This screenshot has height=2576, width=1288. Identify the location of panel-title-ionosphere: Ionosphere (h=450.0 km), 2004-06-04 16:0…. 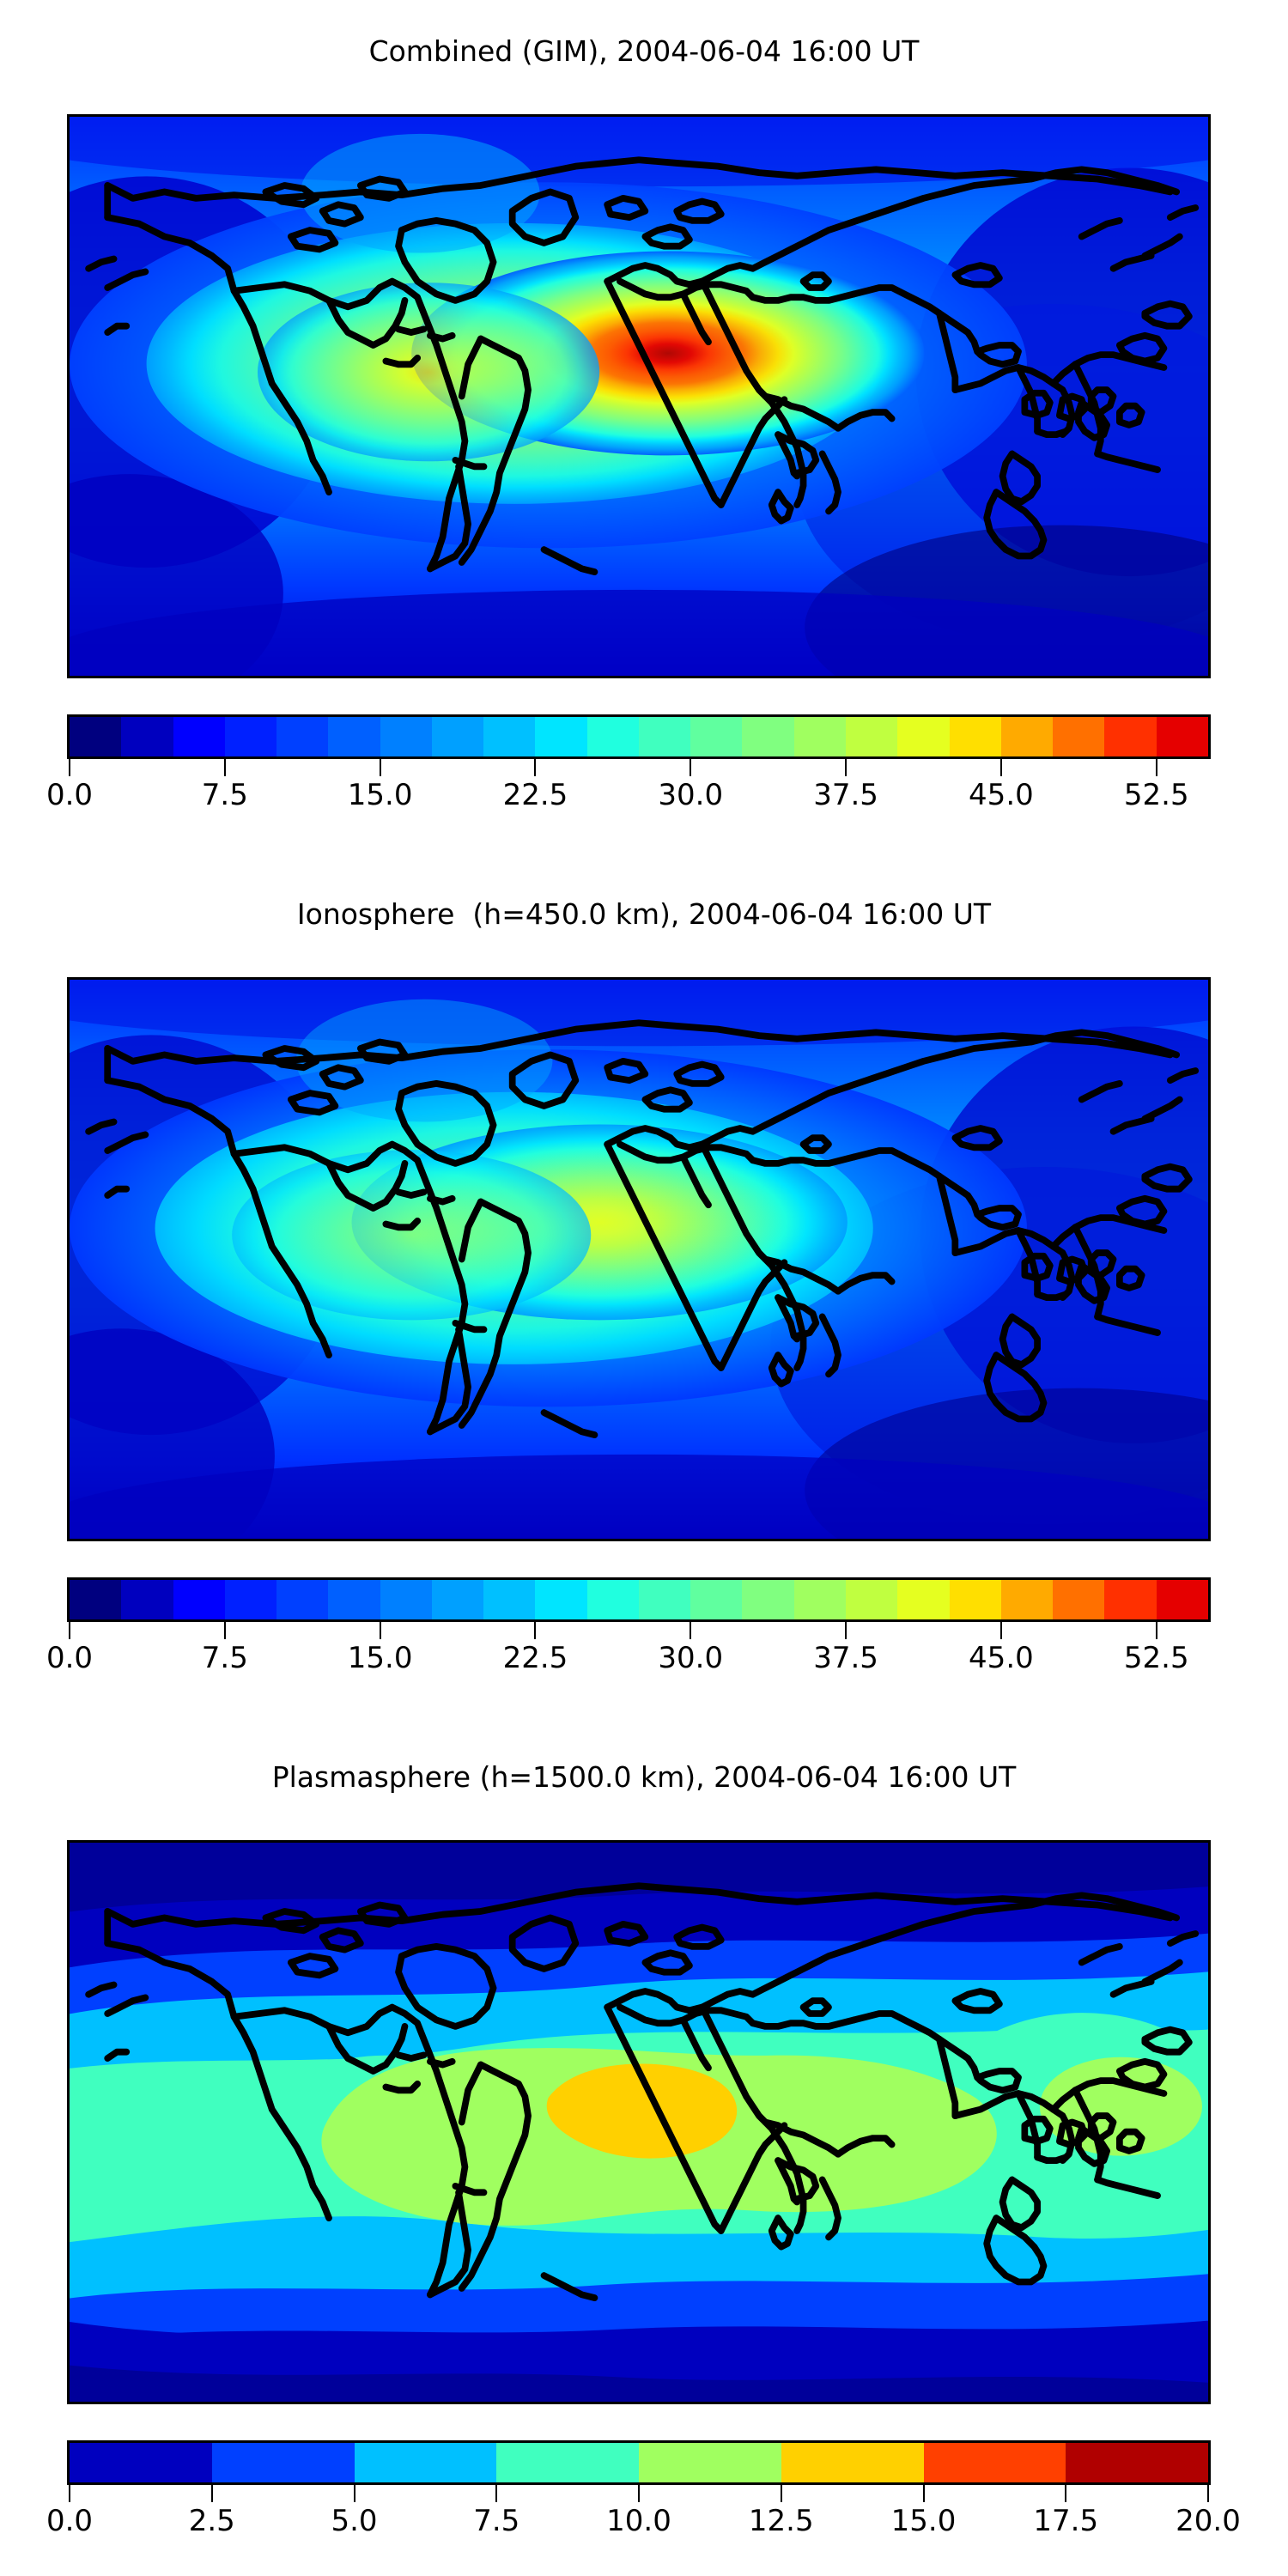
(644, 914).